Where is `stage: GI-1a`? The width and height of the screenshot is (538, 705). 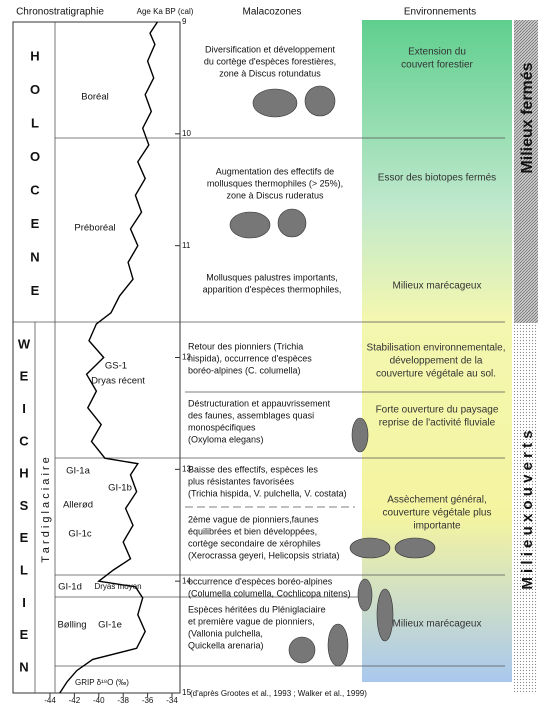 stage: GI-1a is located at coordinates (78, 471).